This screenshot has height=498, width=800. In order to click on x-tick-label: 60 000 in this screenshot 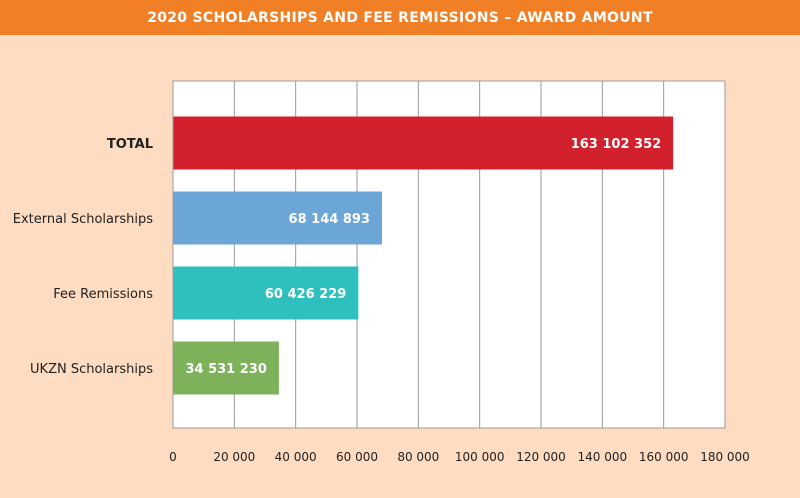, I will do `click(357, 457)`.